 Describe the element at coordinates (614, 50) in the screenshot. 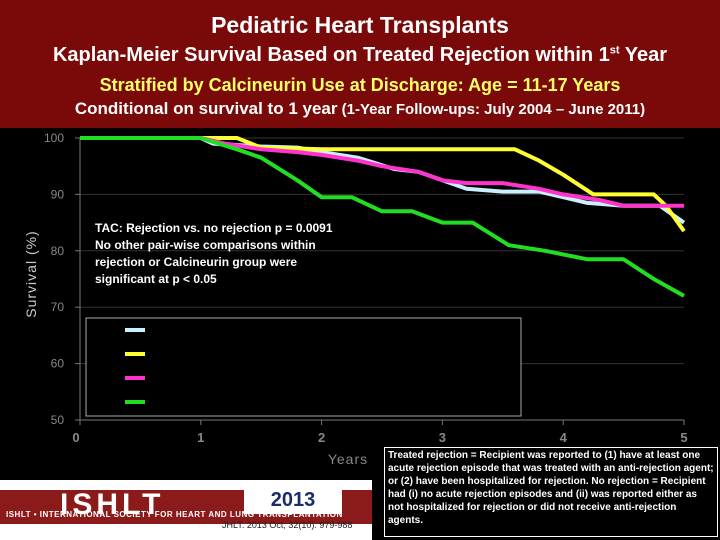

I see `subtitle-superscript: st` at that location.